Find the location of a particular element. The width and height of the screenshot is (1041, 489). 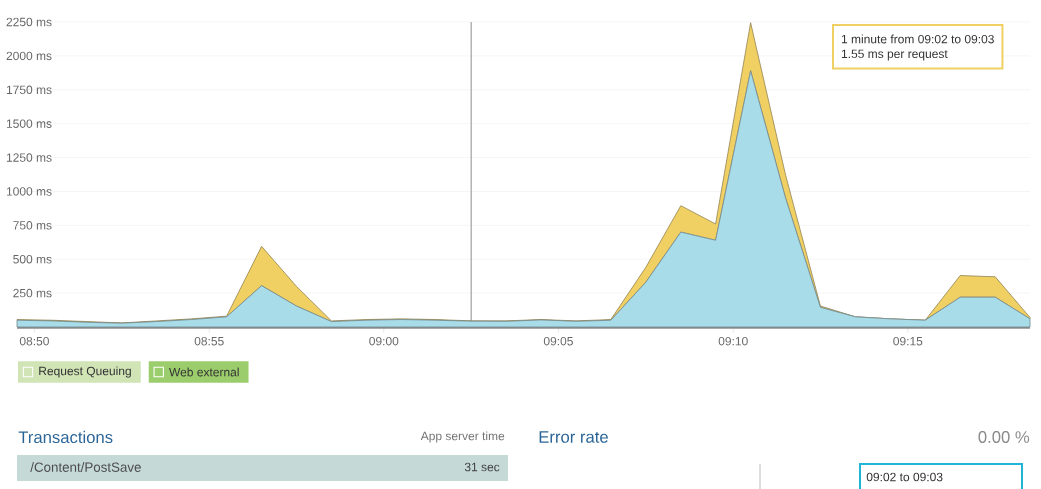

x-tick-label: 09:00 is located at coordinates (384, 341).